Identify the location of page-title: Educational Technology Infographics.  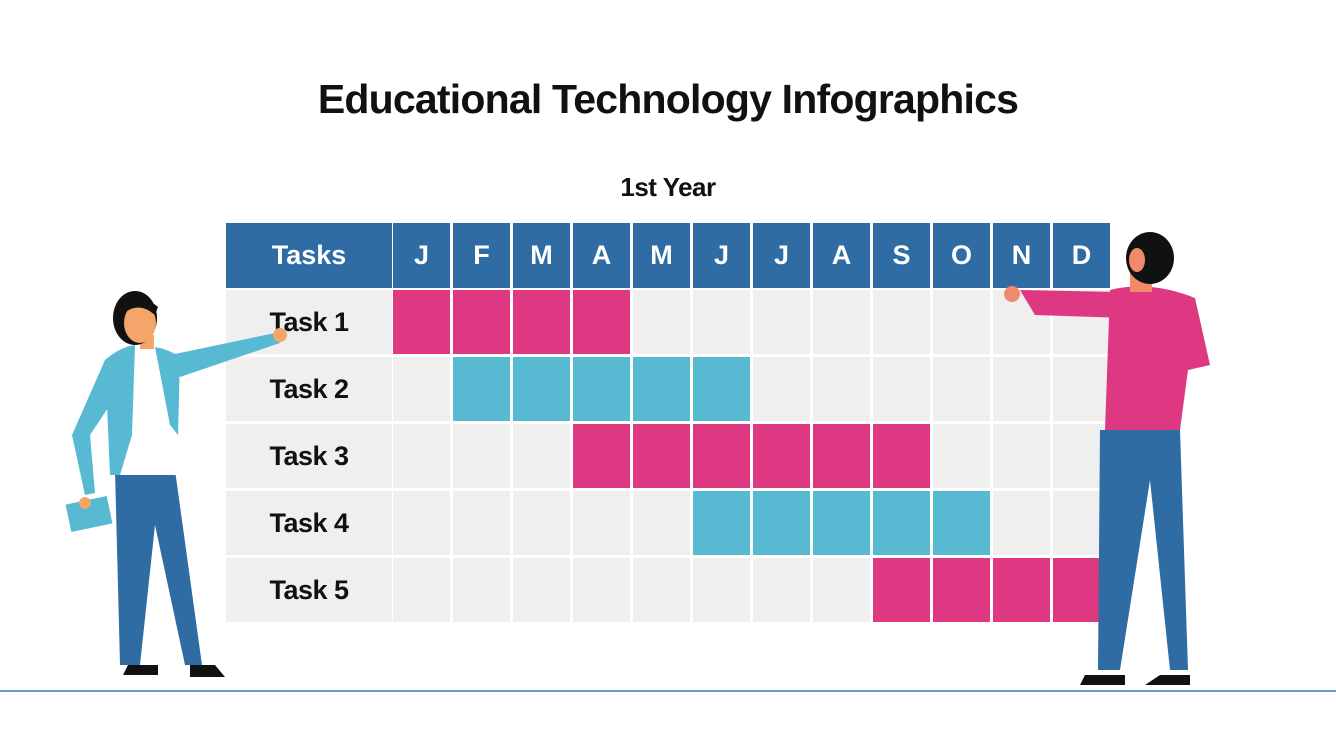
(668, 99).